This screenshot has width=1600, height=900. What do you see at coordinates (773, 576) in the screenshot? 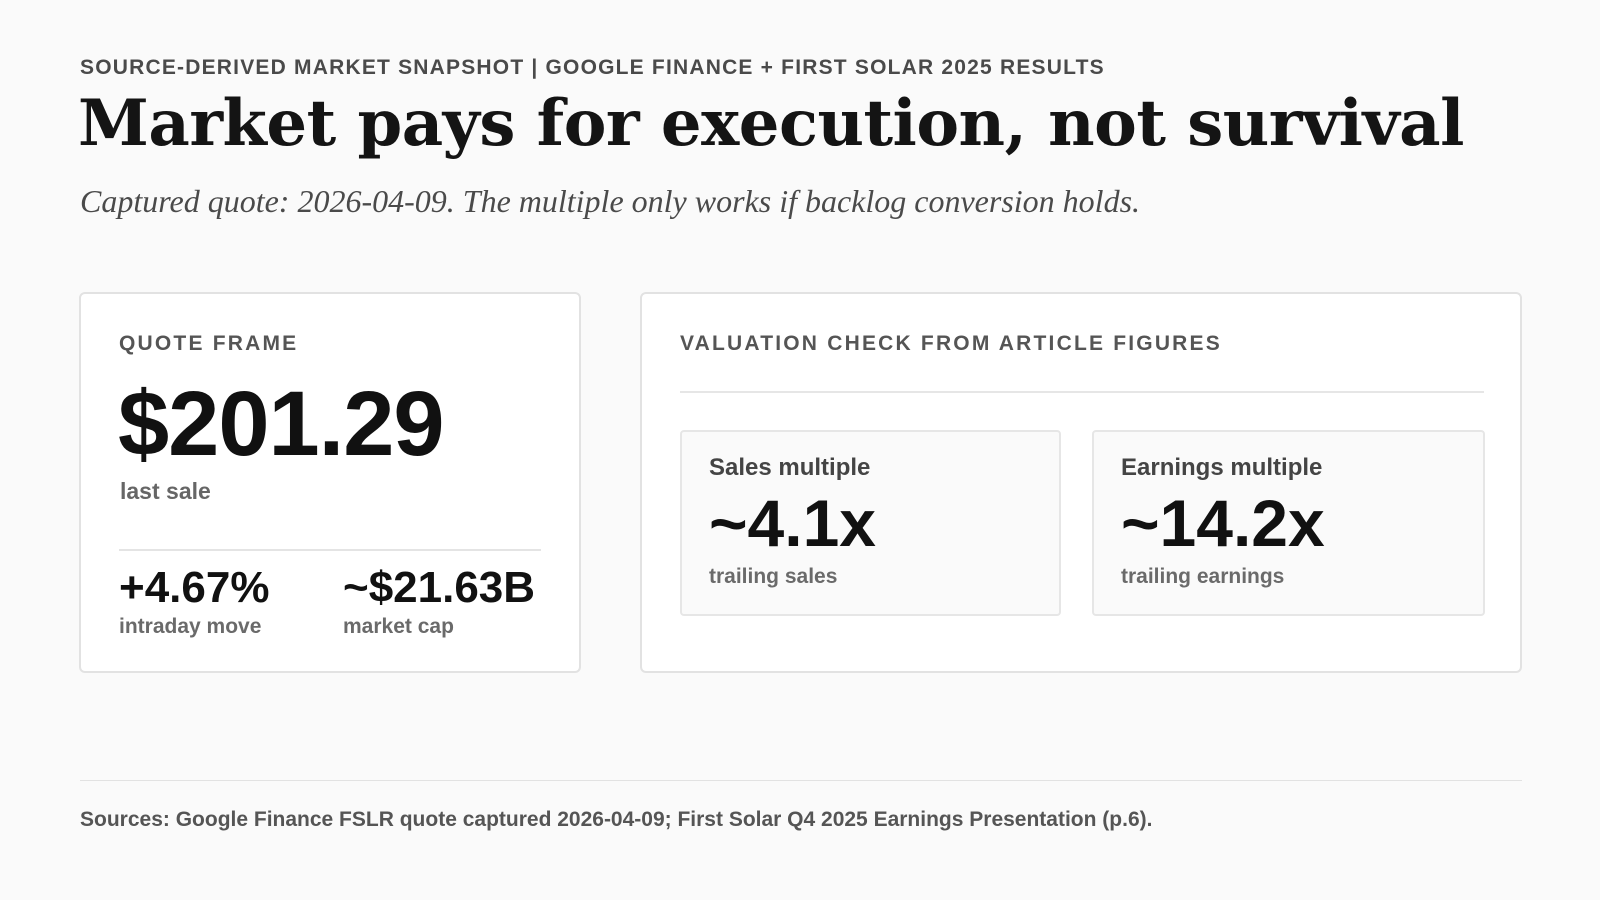
I see `sales-multiple-caption: trailing sales` at bounding box center [773, 576].